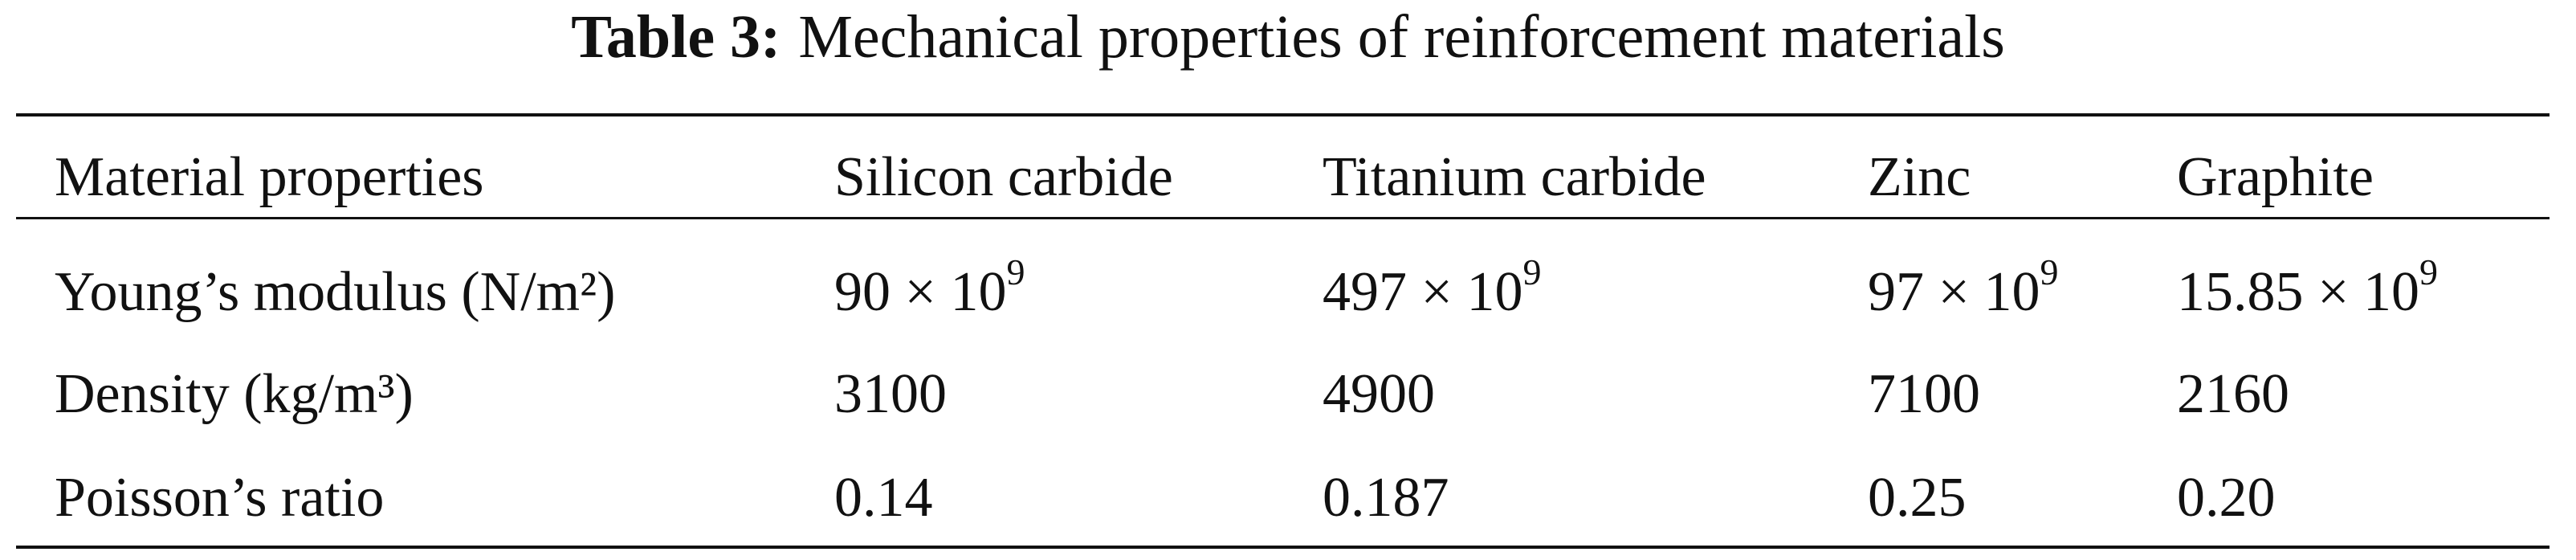 The height and width of the screenshot is (560, 2576). I want to click on header-cell: Material properties, so click(269, 177).